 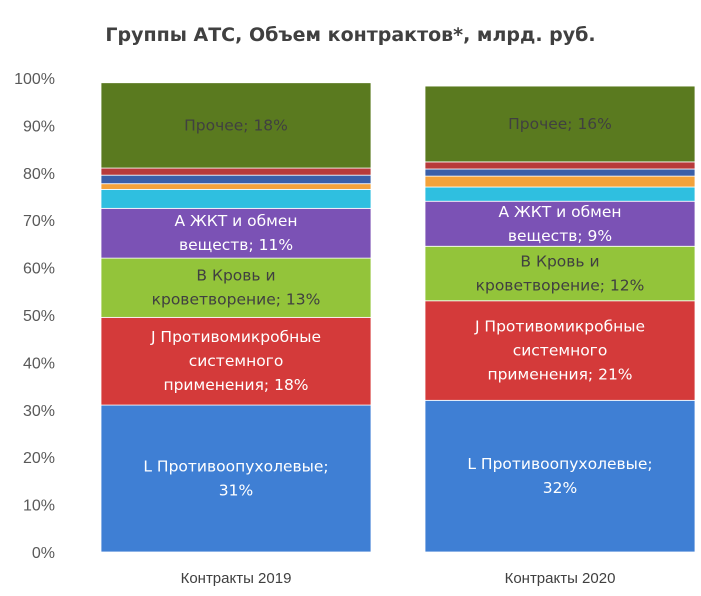 I want to click on y-tick-label: 80%, so click(x=39, y=174).